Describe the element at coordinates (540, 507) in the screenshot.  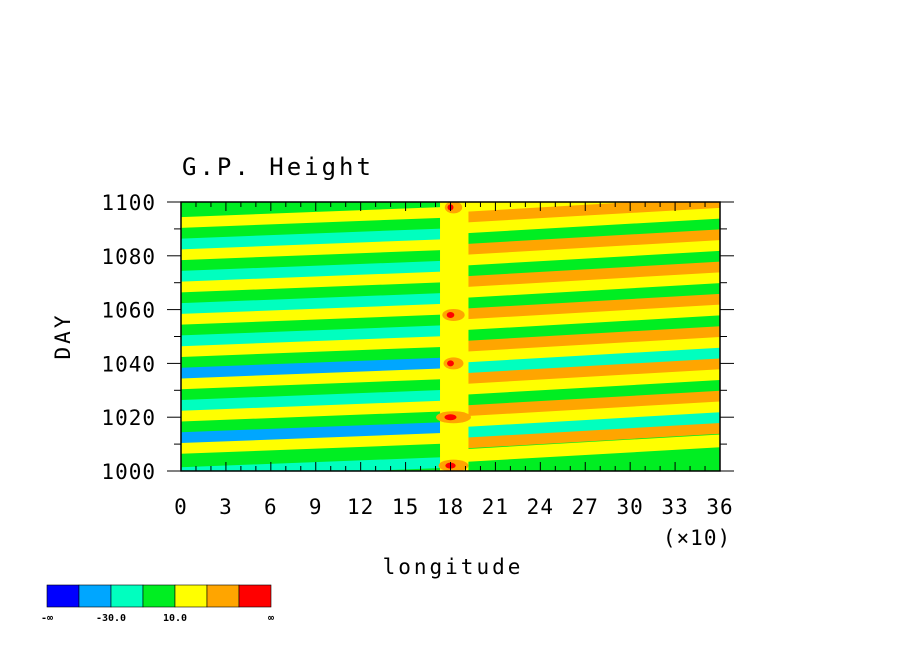
I see `x-tick-label: 24` at that location.